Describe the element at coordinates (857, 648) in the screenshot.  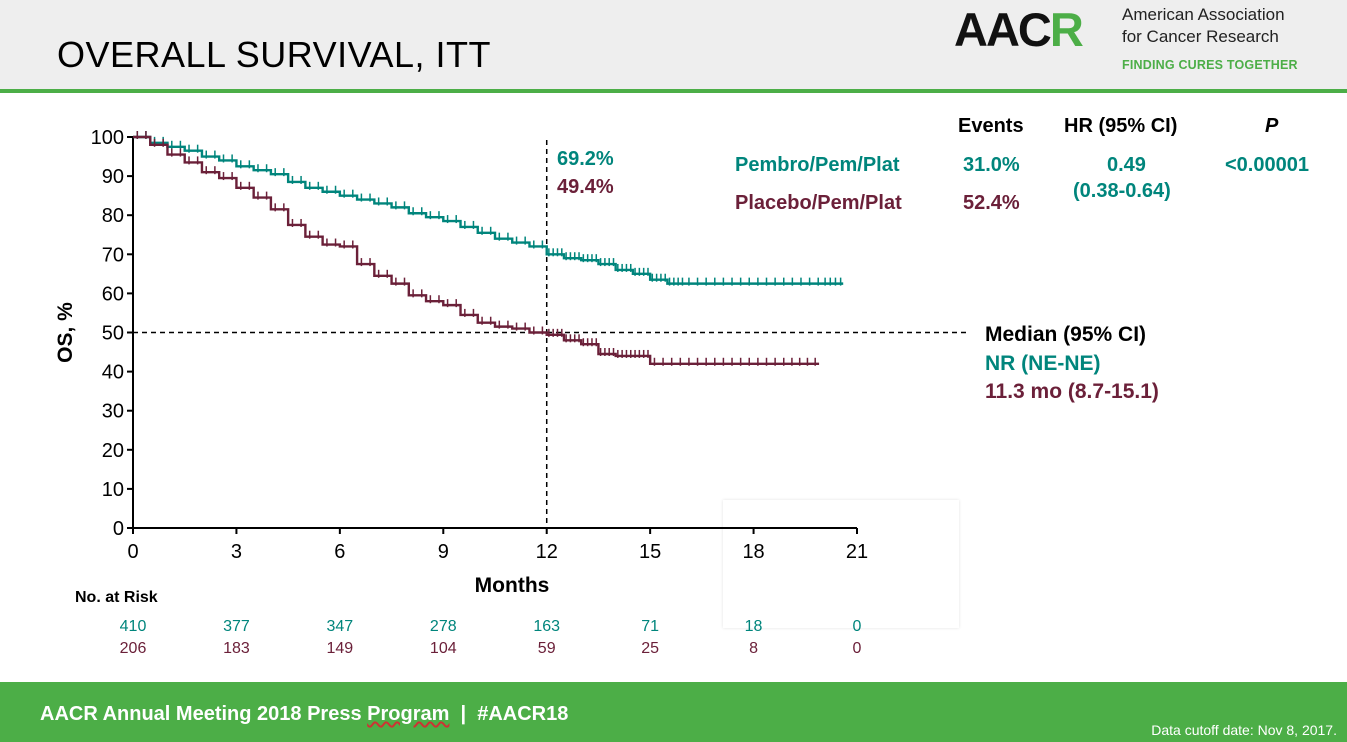
I see `at-risk-placebo-cell: 0` at that location.